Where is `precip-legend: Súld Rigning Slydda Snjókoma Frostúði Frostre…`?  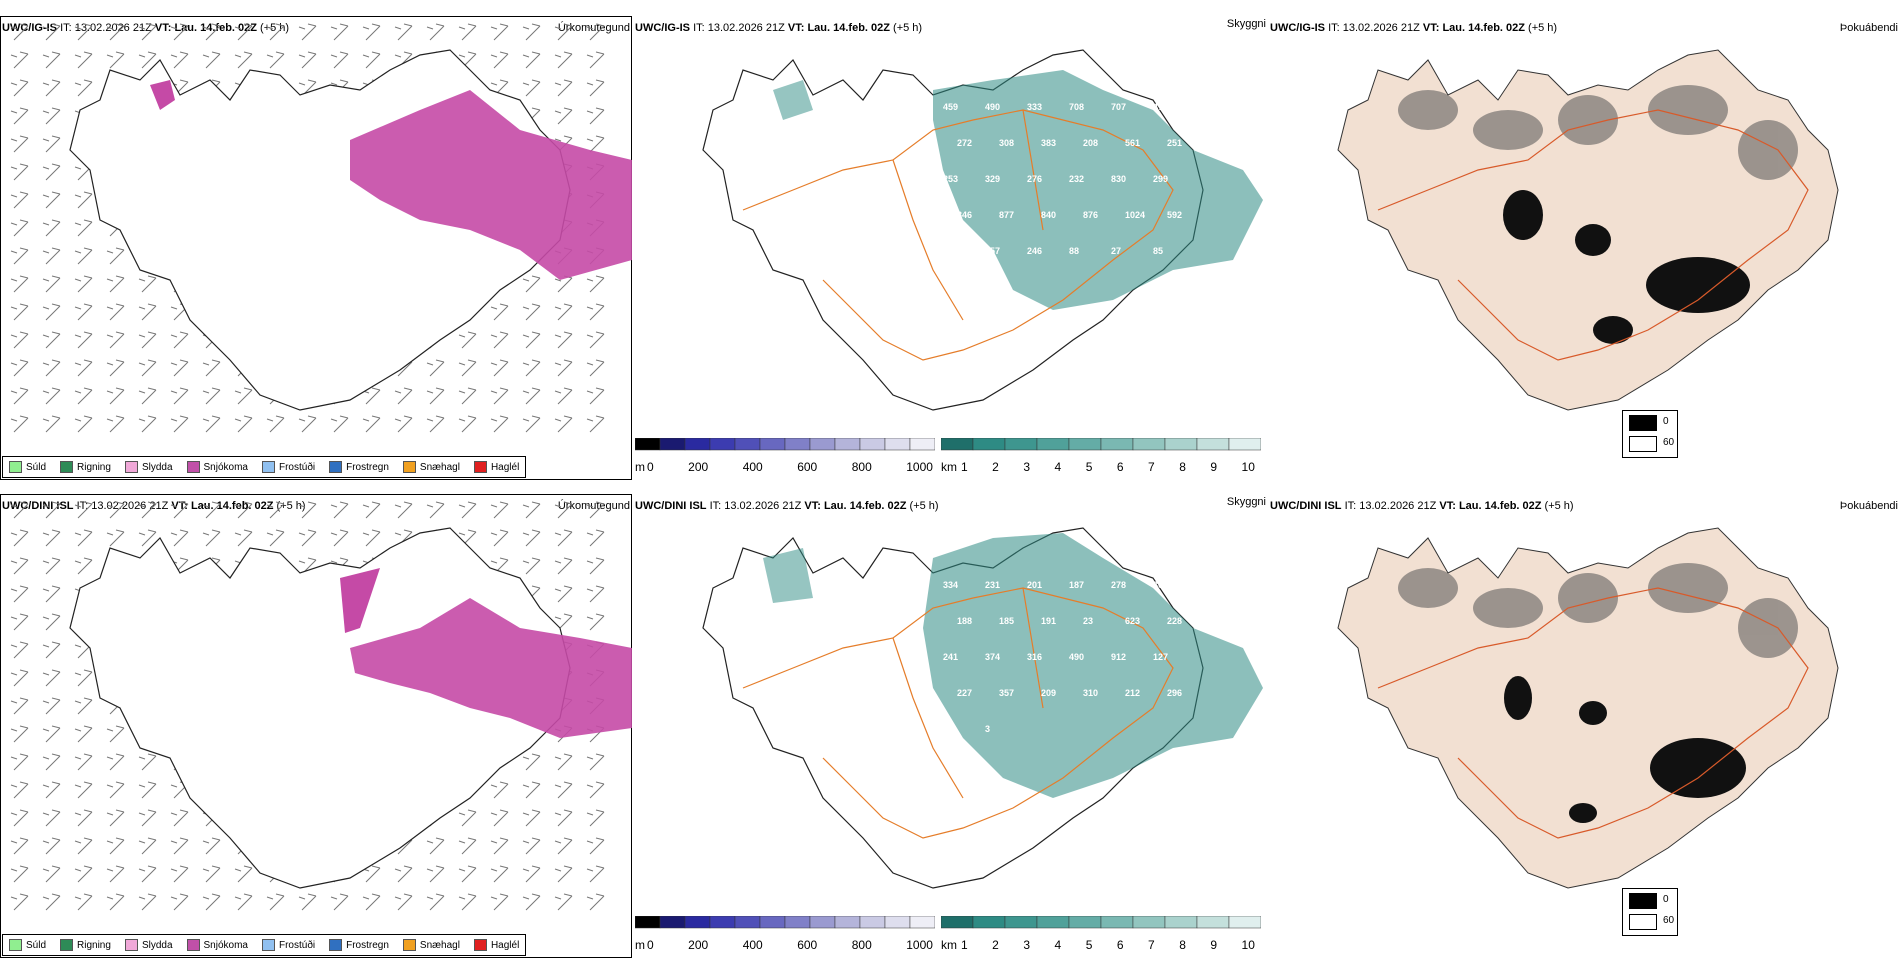
precip-legend: Súld Rigning Slydda Snjókoma Frostúði Frostre… is located at coordinates (264, 467).